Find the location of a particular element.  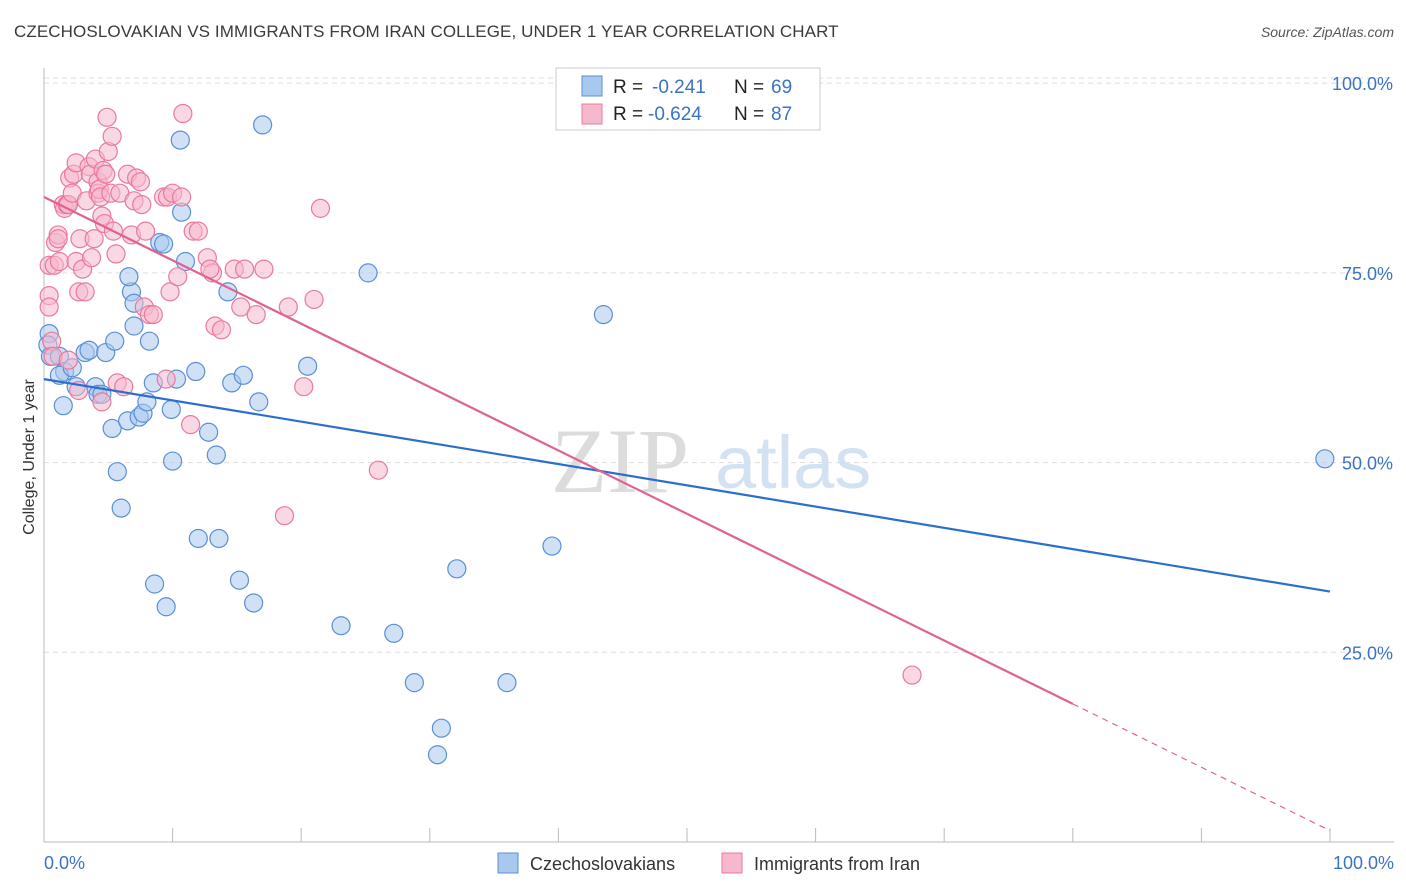

y-axis-label: College, Under 1 year is located at coordinates (29, 457).